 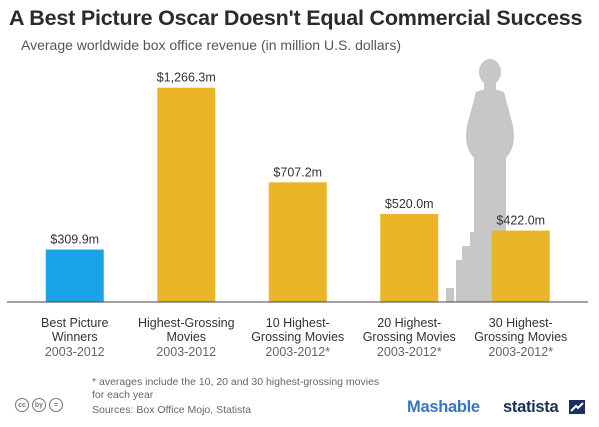 What do you see at coordinates (22, 405) in the screenshot?
I see `creative-commons-icon: cc` at bounding box center [22, 405].